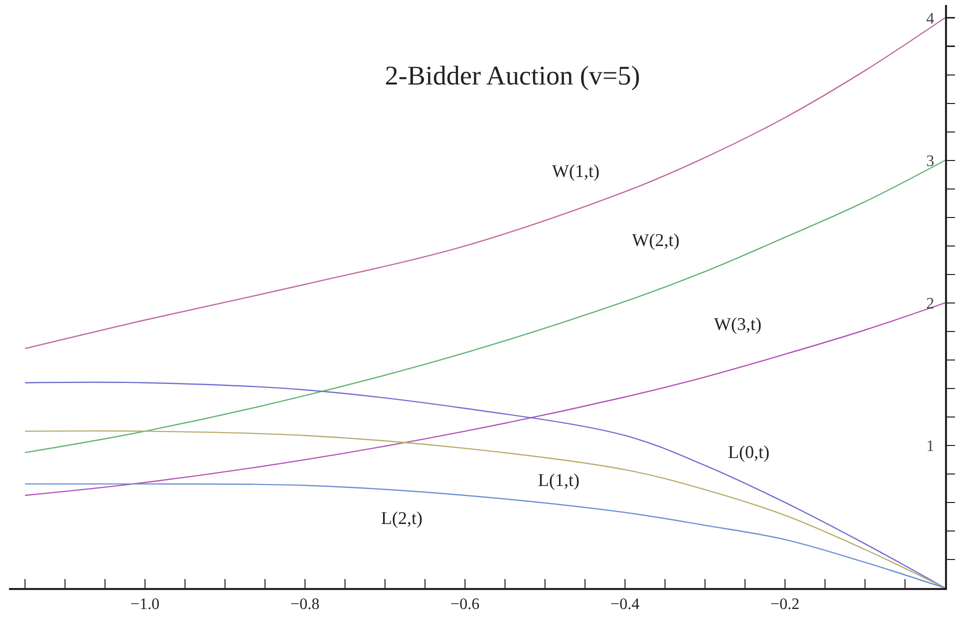 The height and width of the screenshot is (627, 958). Describe the element at coordinates (401, 518) in the screenshot. I see `annotation: L(2,t)` at that location.